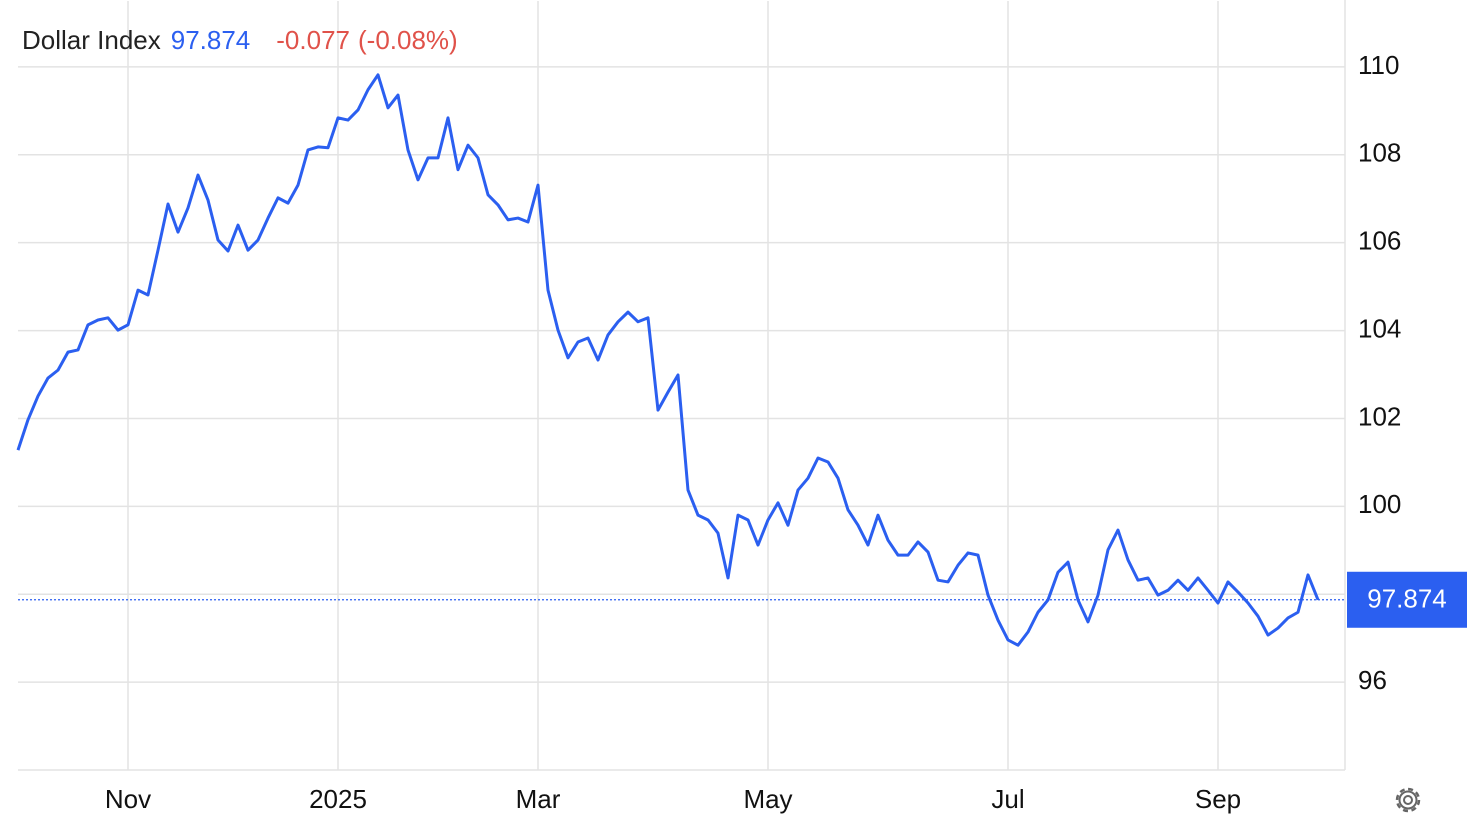 The image size is (1474, 828). What do you see at coordinates (1378, 65) in the screenshot?
I see `y-tick-label: 110` at bounding box center [1378, 65].